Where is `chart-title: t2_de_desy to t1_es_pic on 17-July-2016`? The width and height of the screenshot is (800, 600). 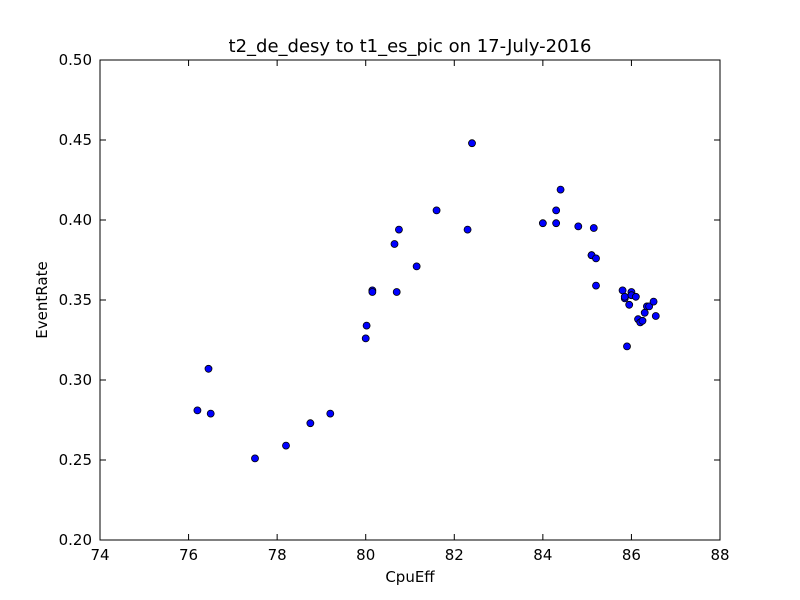 chart-title: t2_de_desy to t1_es_pic on 17-July-2016 is located at coordinates (410, 46).